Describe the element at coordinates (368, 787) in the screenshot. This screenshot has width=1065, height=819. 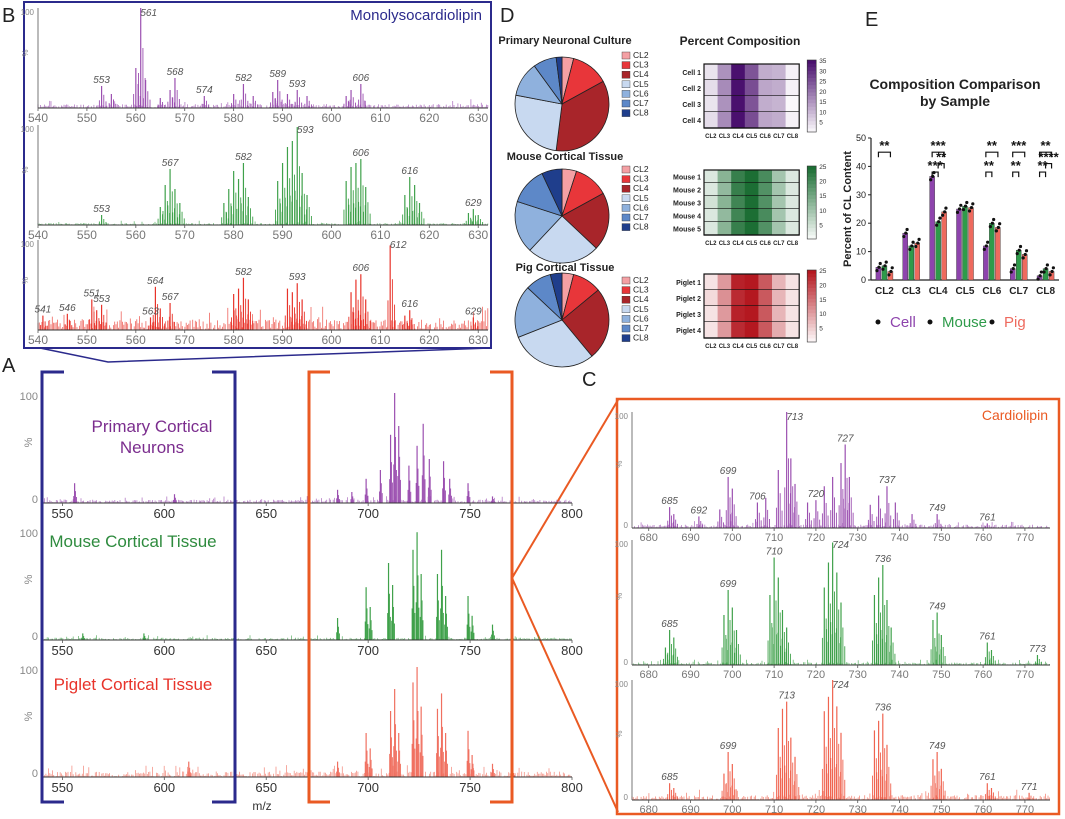
I see `spectrum-a-2-x-tick-label: 700` at that location.